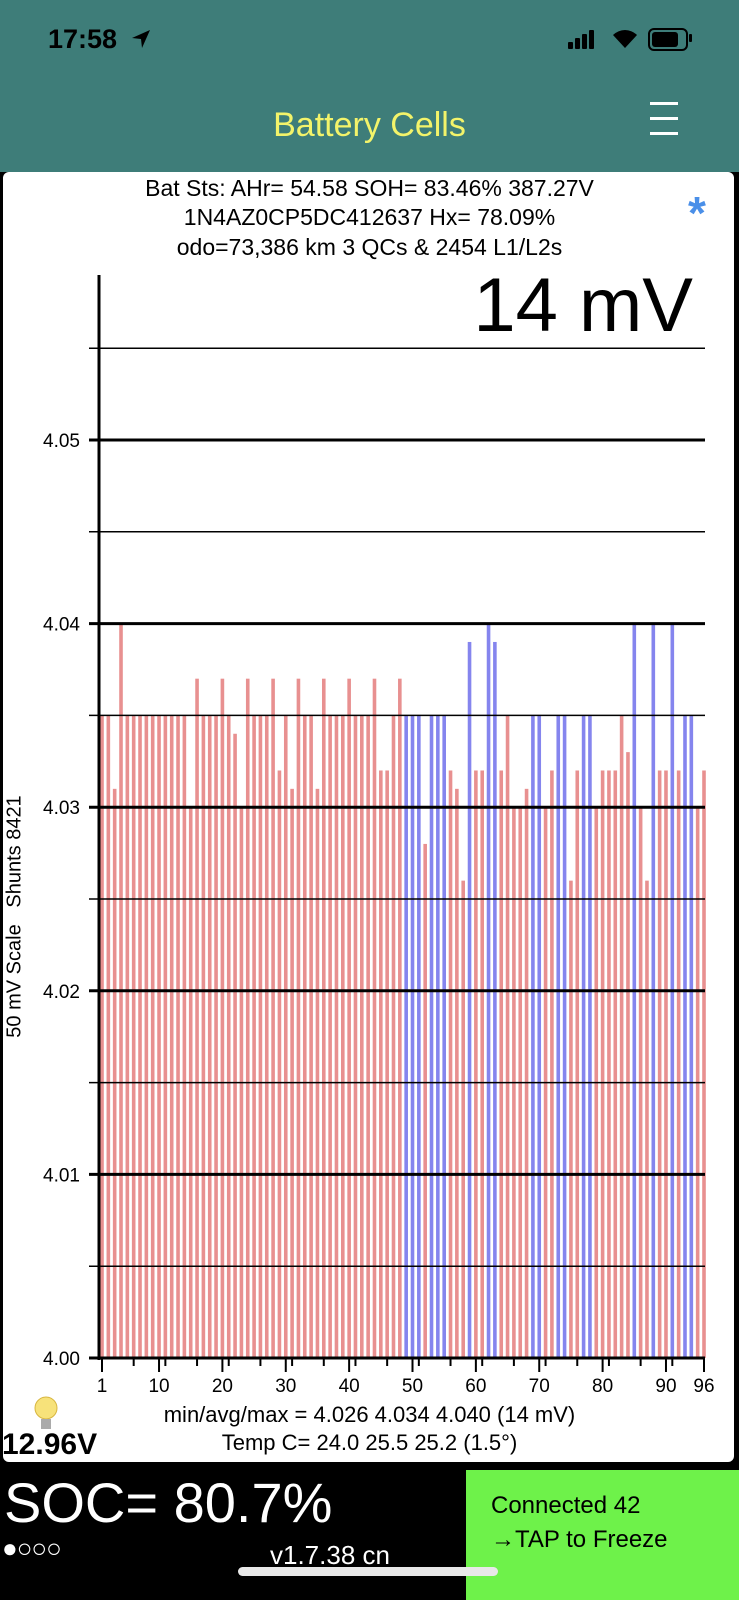 This screenshot has height=1600, width=739. I want to click on freeze-label: →TAP to Freeze, so click(579, 1539).